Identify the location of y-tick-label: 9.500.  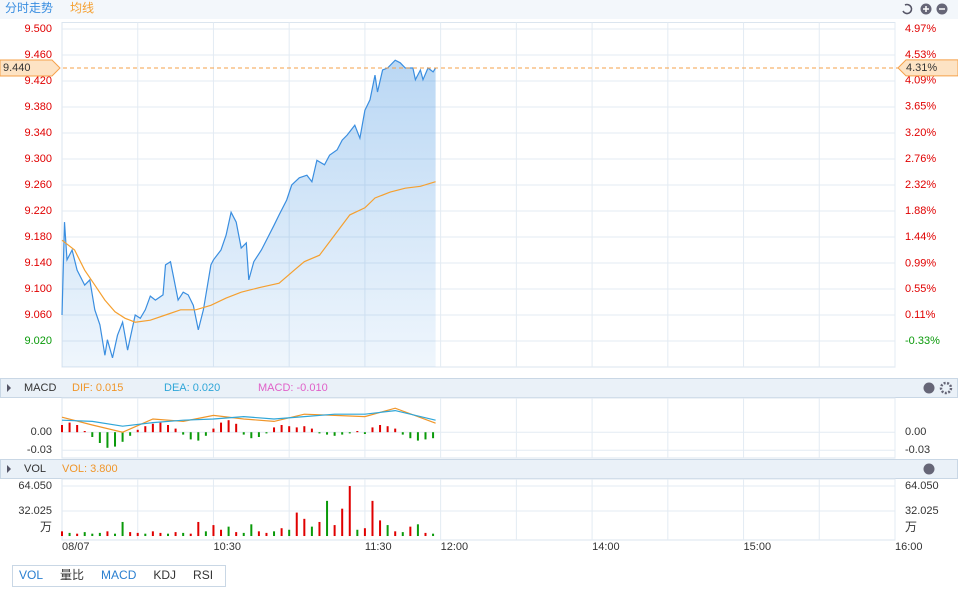
(38, 29).